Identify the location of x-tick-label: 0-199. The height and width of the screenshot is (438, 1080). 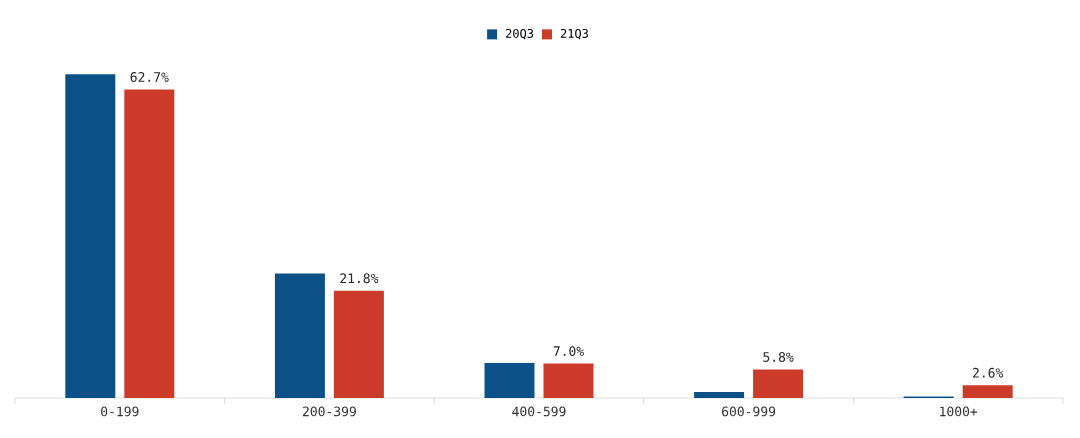
(120, 411).